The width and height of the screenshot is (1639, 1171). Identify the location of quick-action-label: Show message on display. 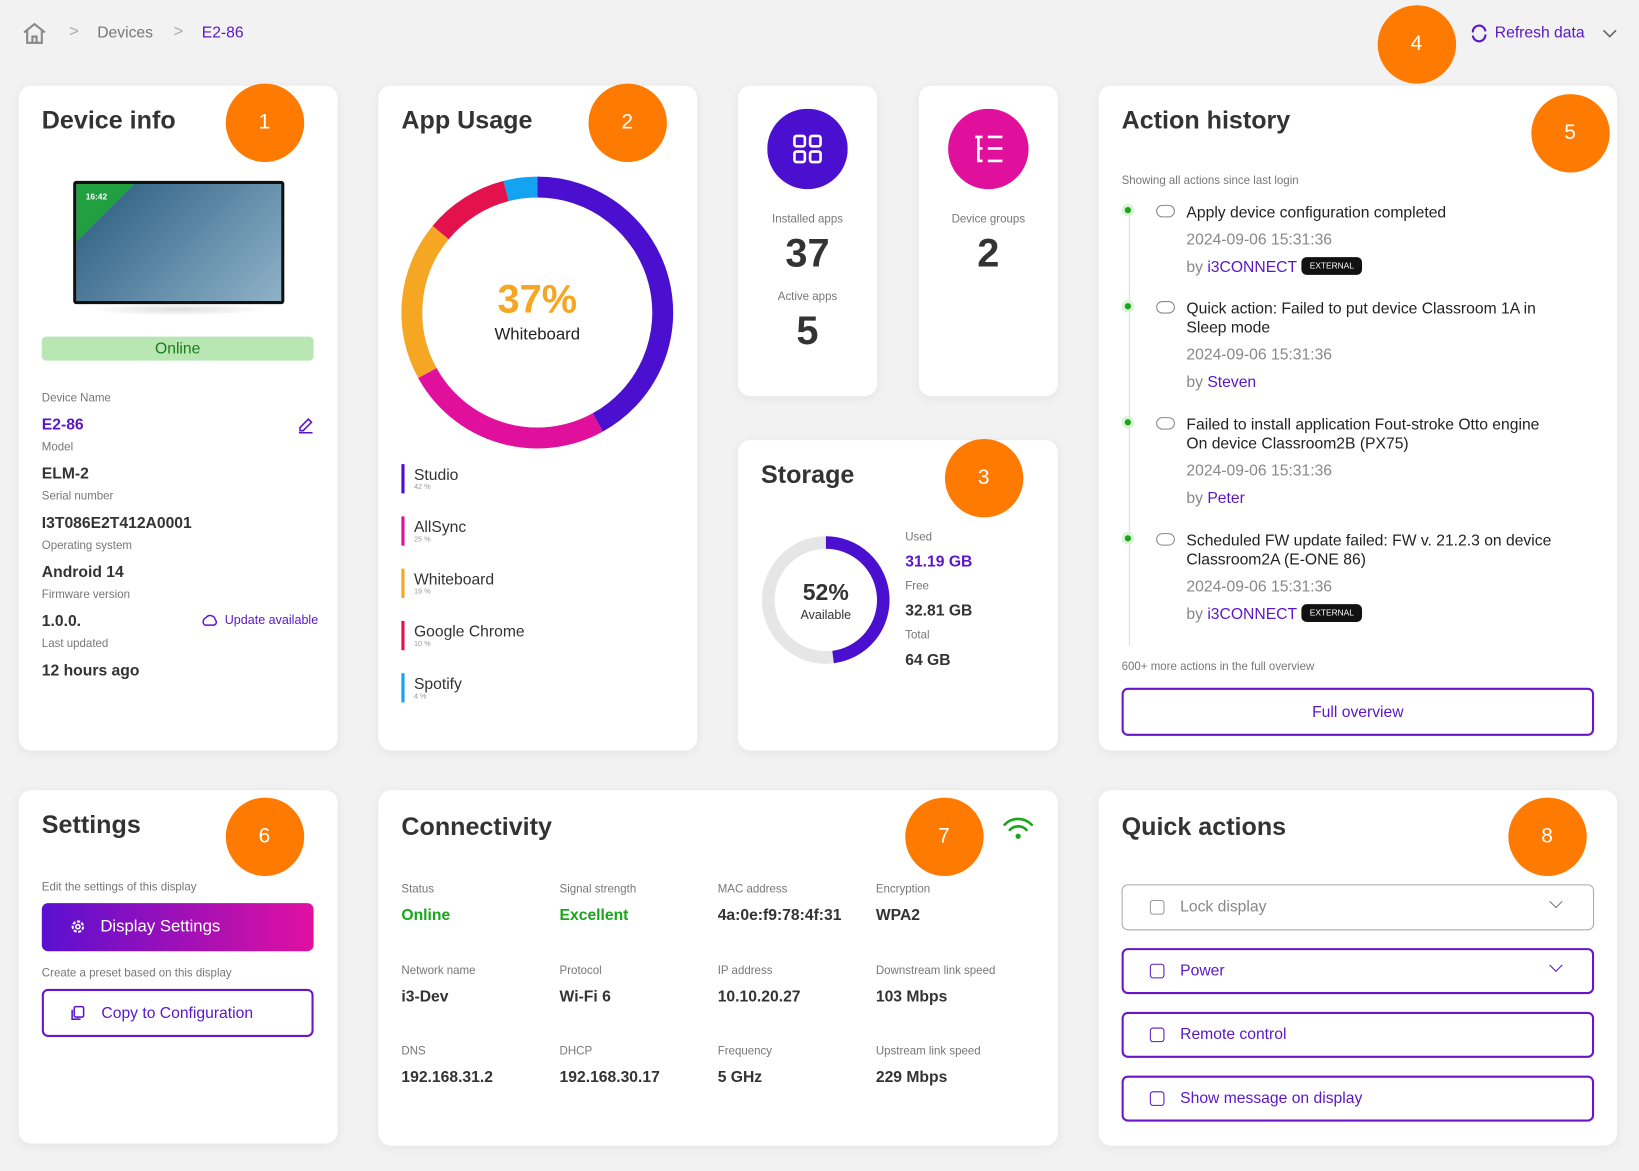
(1271, 1098).